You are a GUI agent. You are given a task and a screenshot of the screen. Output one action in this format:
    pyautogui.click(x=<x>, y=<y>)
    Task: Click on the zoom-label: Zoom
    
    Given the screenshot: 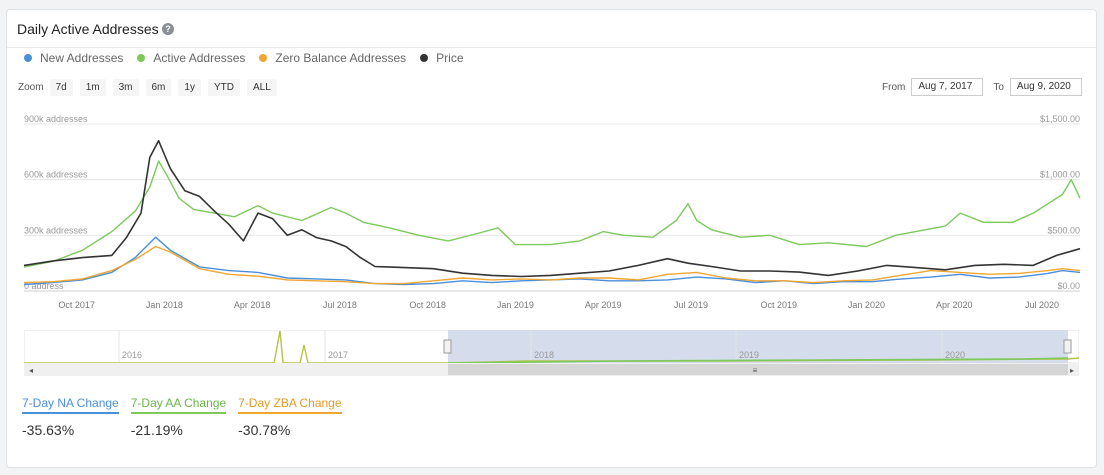 What is the action you would take?
    pyautogui.click(x=31, y=87)
    